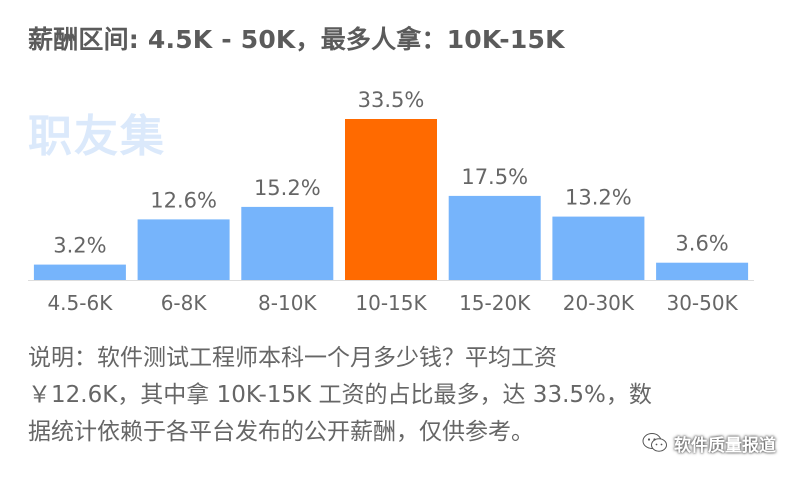 This screenshot has width=790, height=478. I want to click on bar-6-8K, so click(183, 249).